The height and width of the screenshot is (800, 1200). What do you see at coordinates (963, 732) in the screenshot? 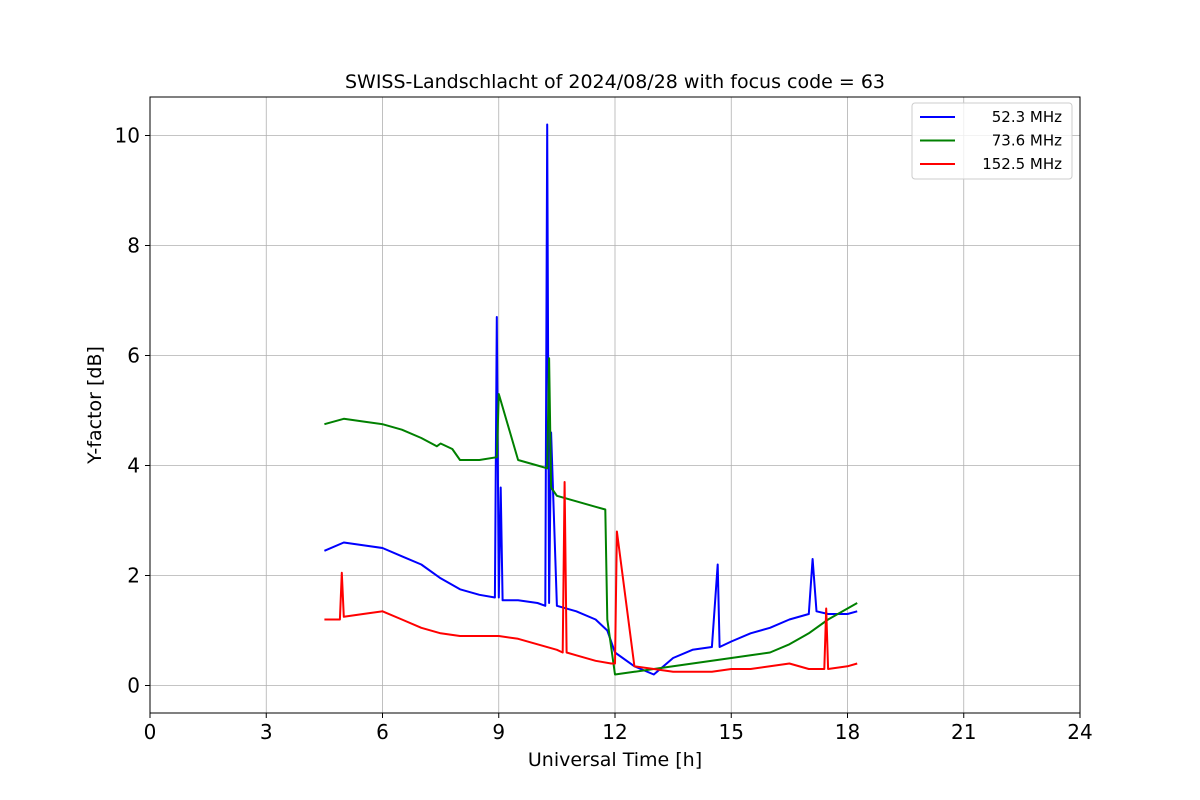
I see `x-tick-label: 21` at bounding box center [963, 732].